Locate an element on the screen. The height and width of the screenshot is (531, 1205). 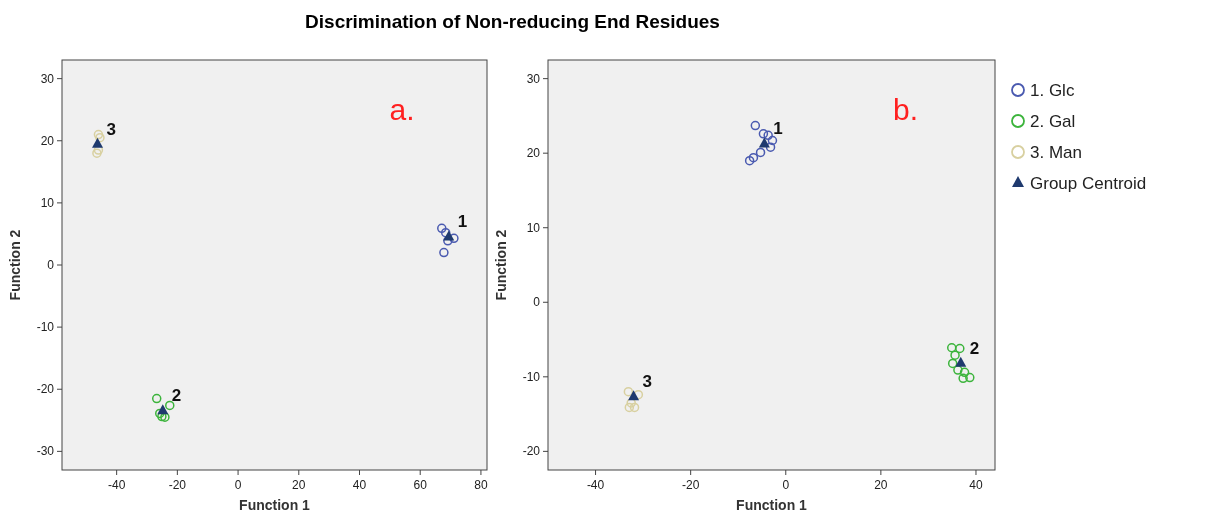
legend-label: 1. Glc is located at coordinates (1052, 90).